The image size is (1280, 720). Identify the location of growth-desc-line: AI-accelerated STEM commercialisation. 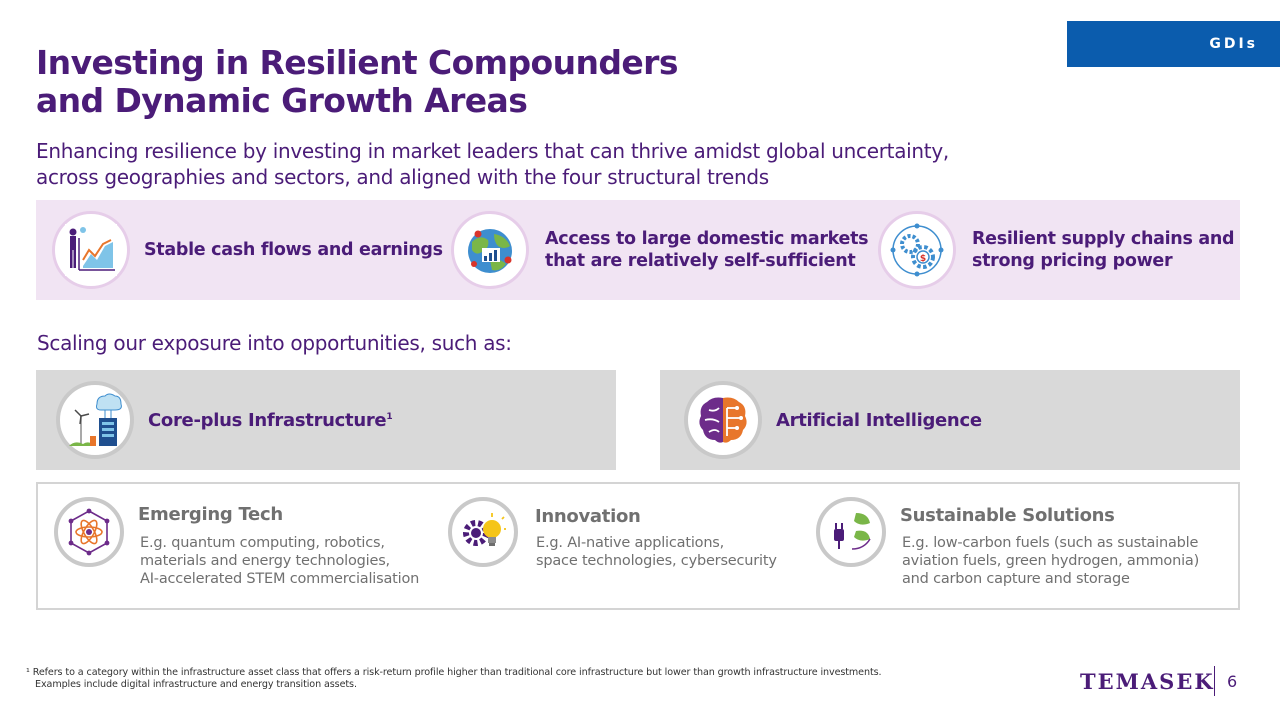
(280, 579).